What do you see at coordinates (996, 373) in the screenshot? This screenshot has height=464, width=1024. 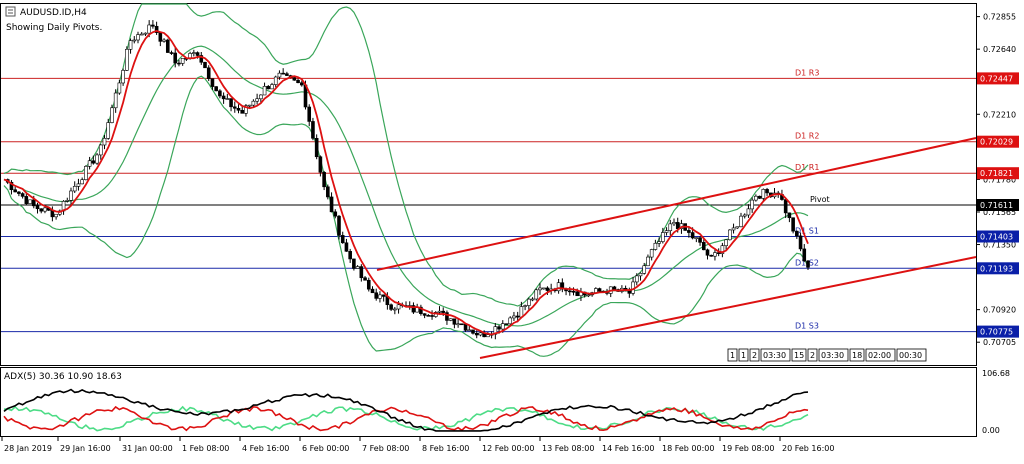 I see `indicator-scale-top: 106.68` at bounding box center [996, 373].